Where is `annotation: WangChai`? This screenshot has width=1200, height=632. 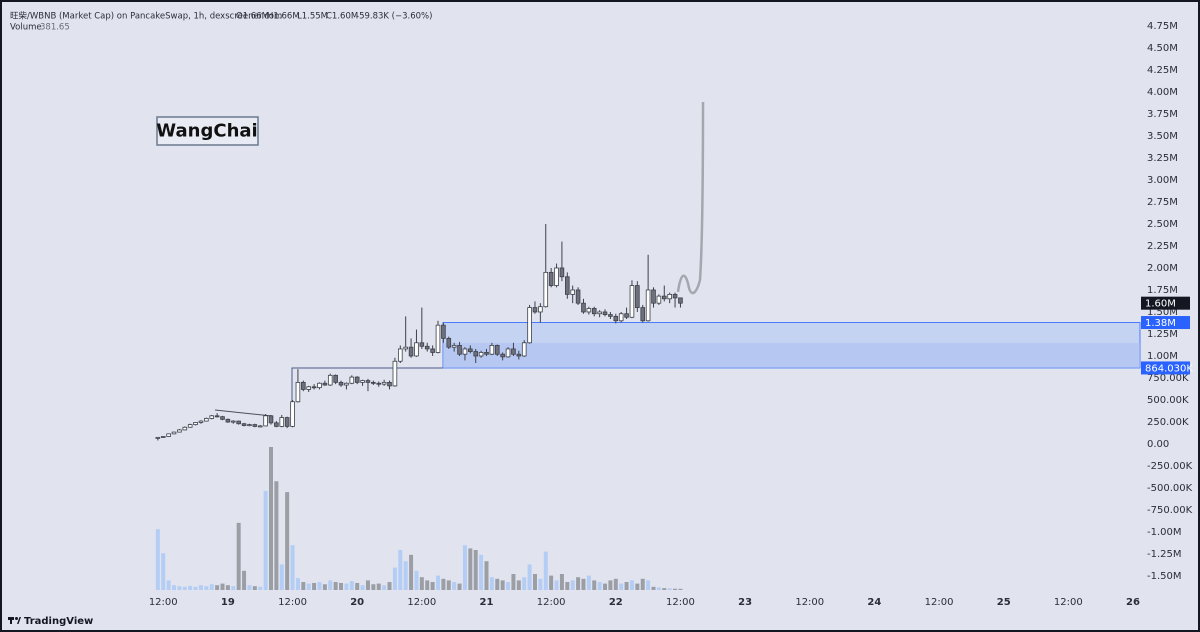
annotation: WangChai is located at coordinates (206, 131).